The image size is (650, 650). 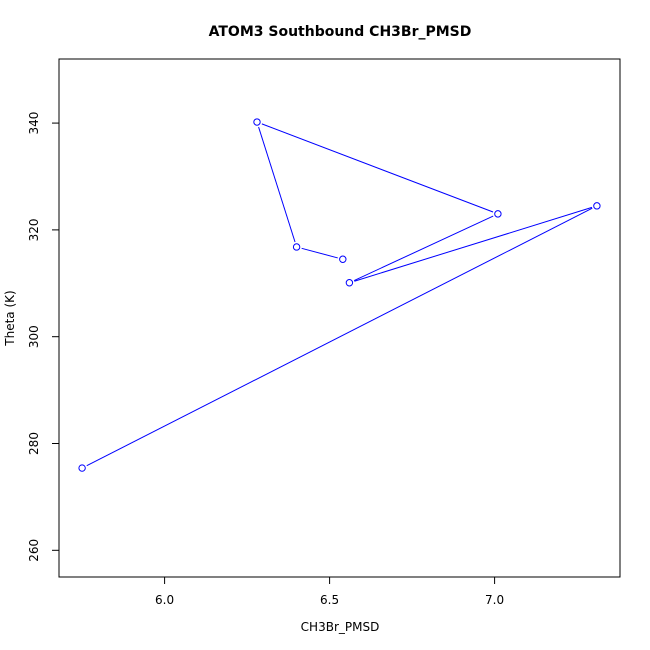 I want to click on x-tick-label: 6.5, so click(x=329, y=600).